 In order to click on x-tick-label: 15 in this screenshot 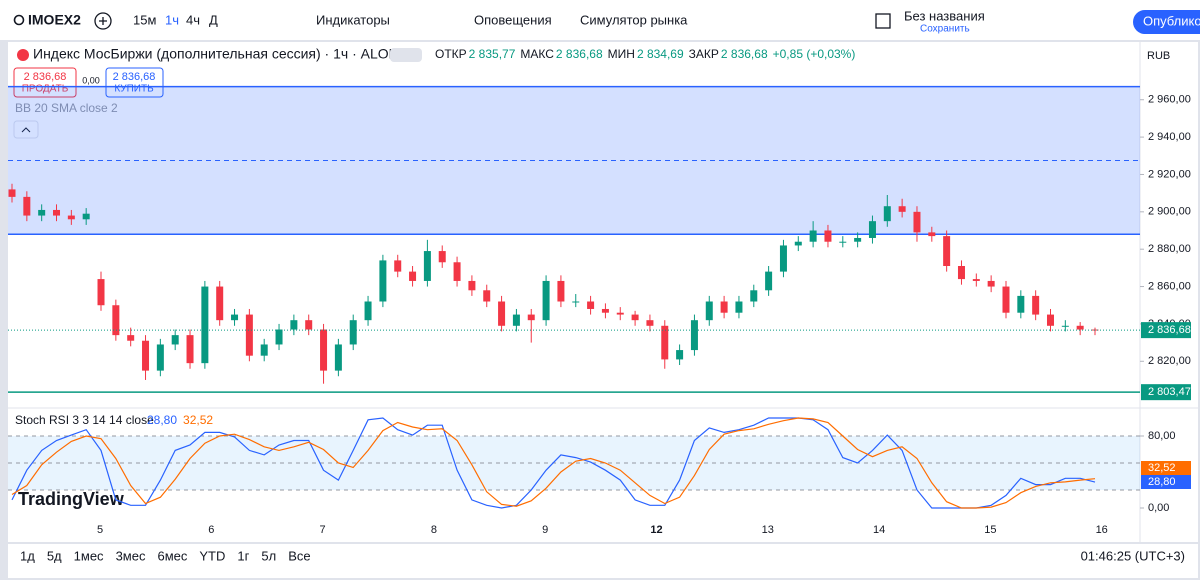, I will do `click(990, 530)`.